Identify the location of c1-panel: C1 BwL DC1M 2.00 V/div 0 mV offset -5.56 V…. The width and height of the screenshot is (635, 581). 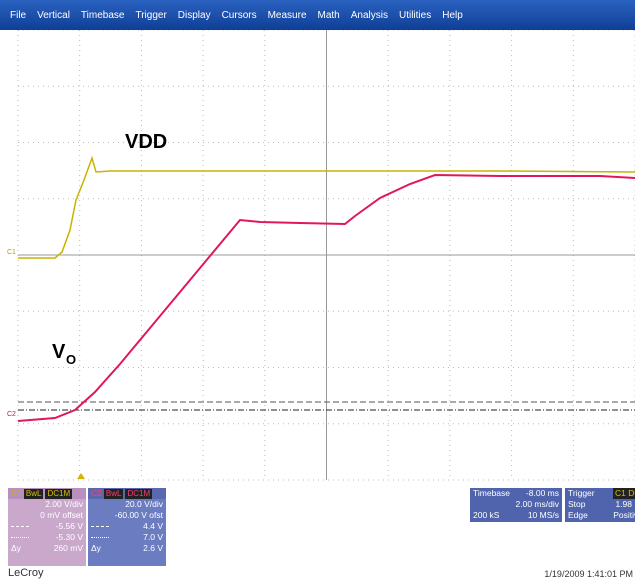
(47, 527).